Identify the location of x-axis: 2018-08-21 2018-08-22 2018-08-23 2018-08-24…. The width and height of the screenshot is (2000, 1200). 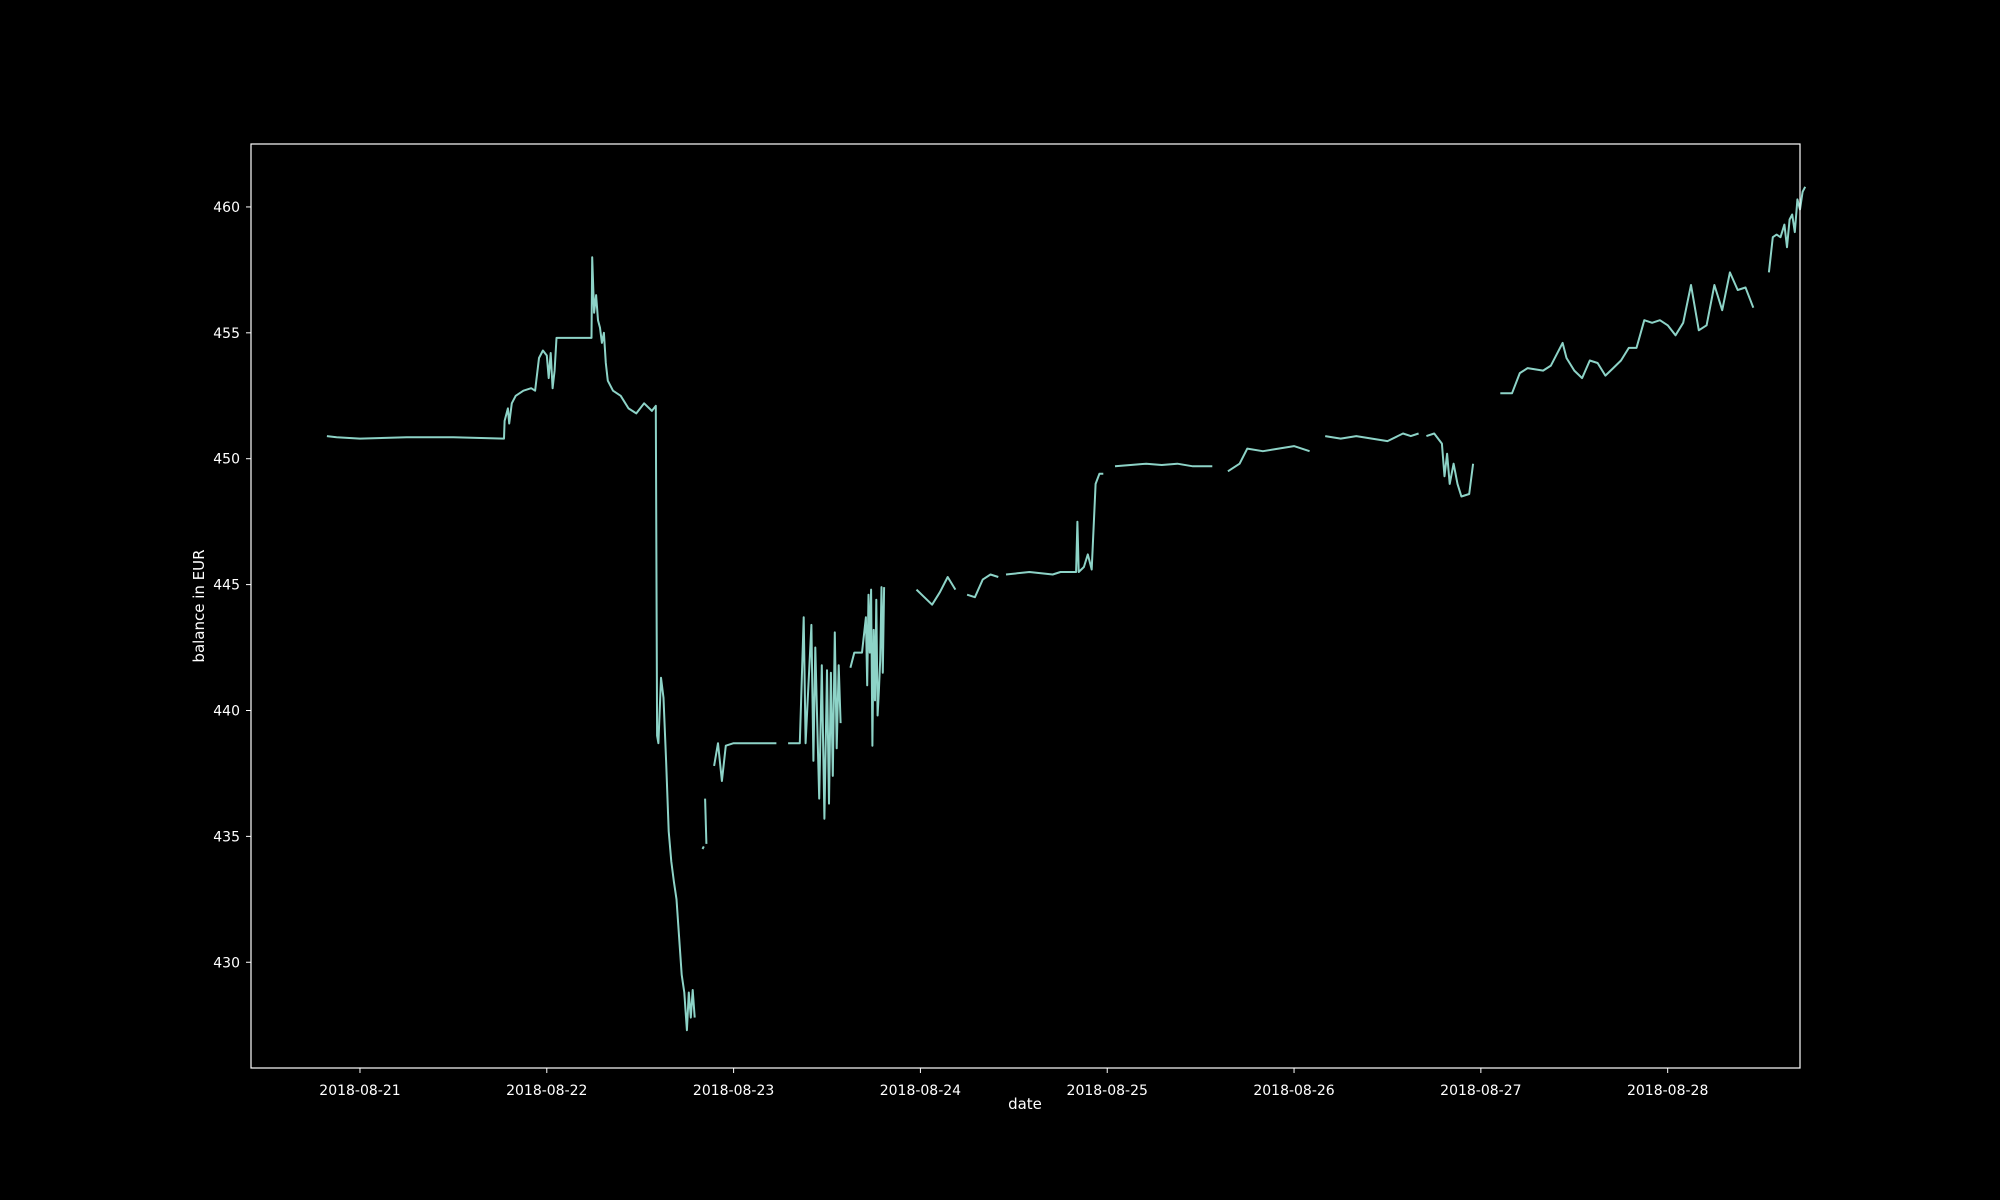
(1013, 1083).